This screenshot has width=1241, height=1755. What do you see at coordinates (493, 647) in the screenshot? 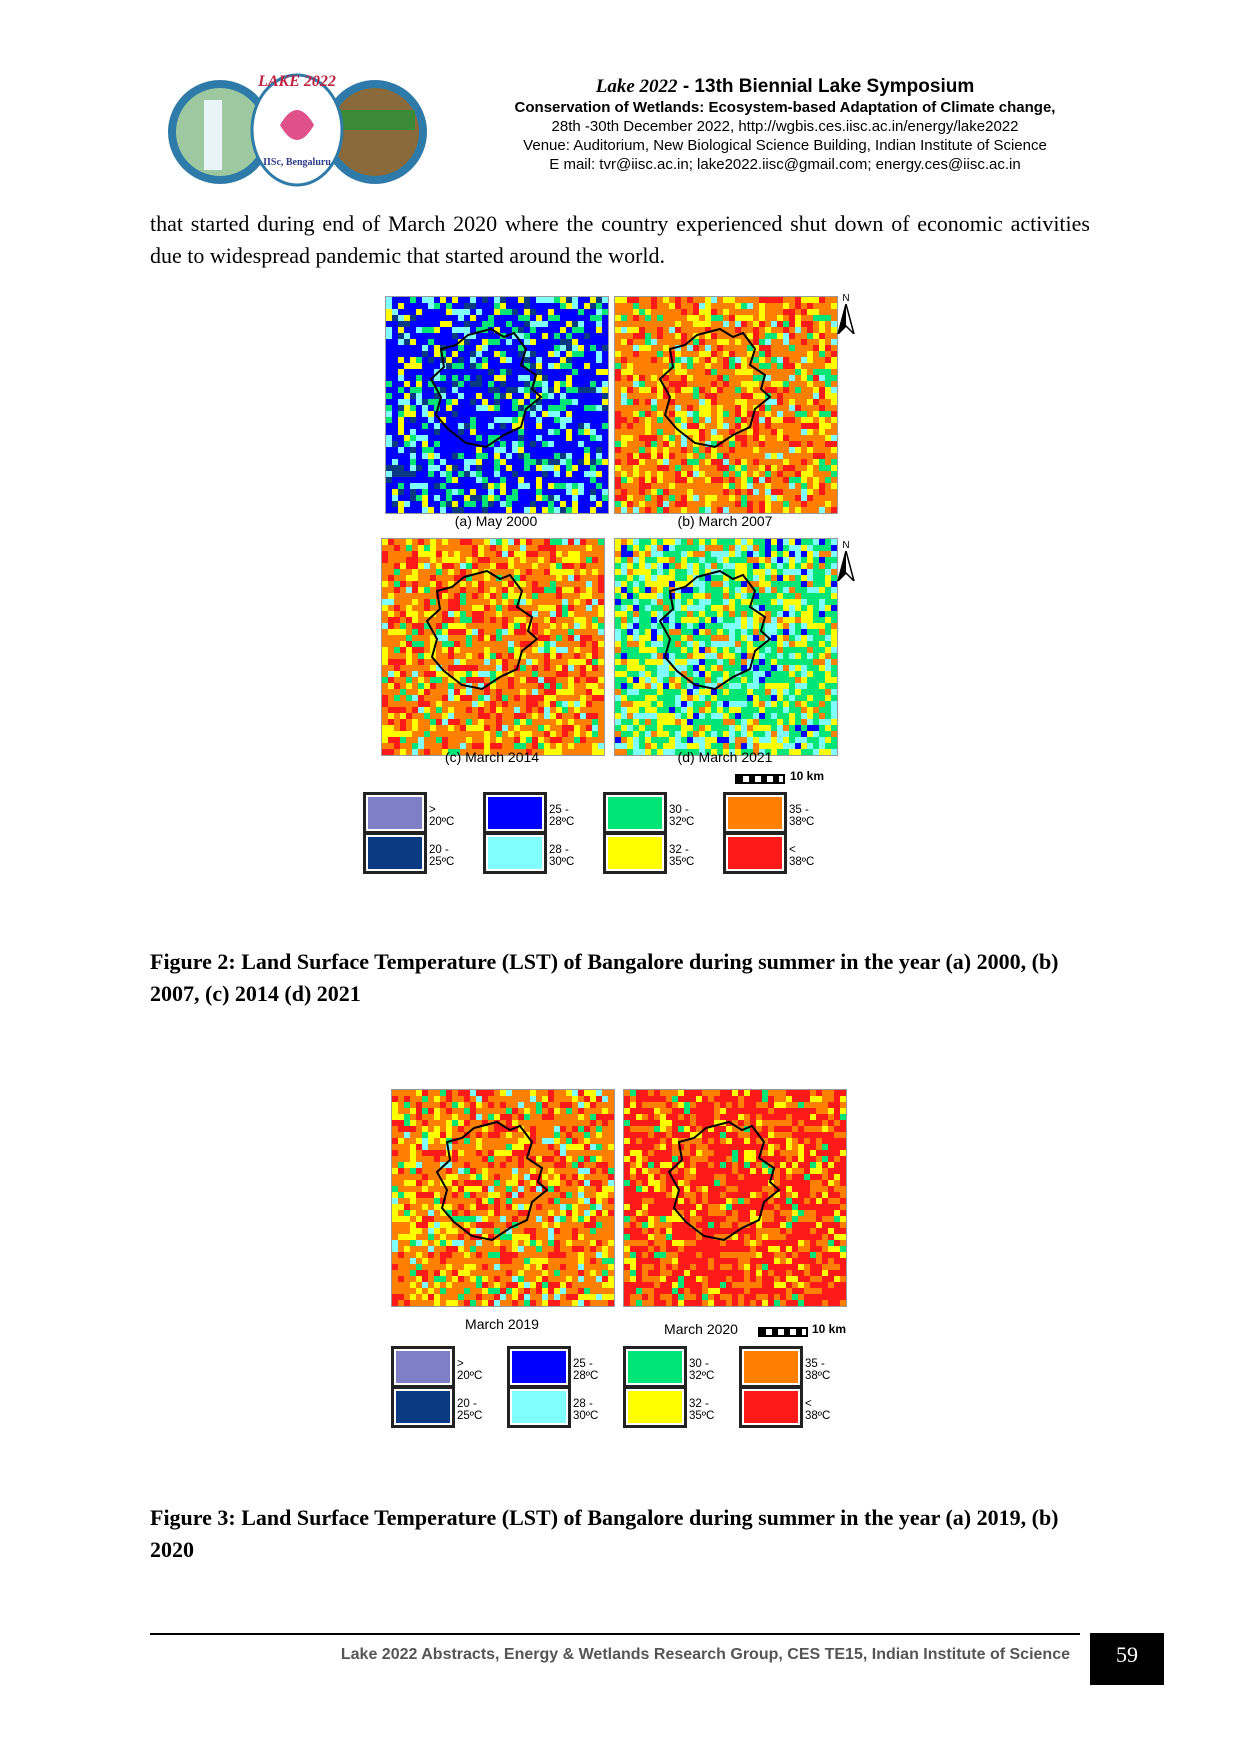
I see `lst-map-c` at bounding box center [493, 647].